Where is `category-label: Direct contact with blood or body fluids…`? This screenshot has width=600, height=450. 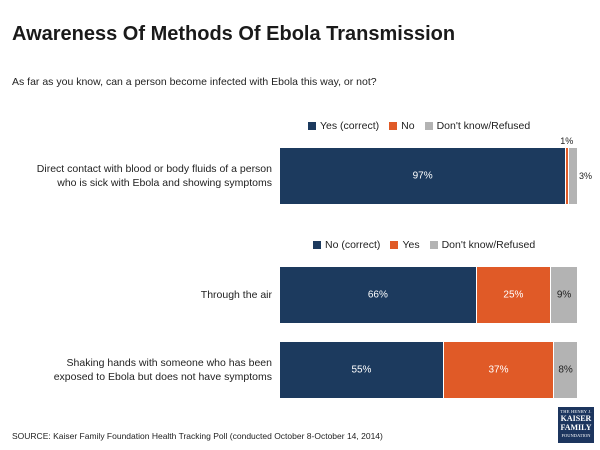
category-label: Direct contact with blood or body fluids… is located at coordinates (154, 176).